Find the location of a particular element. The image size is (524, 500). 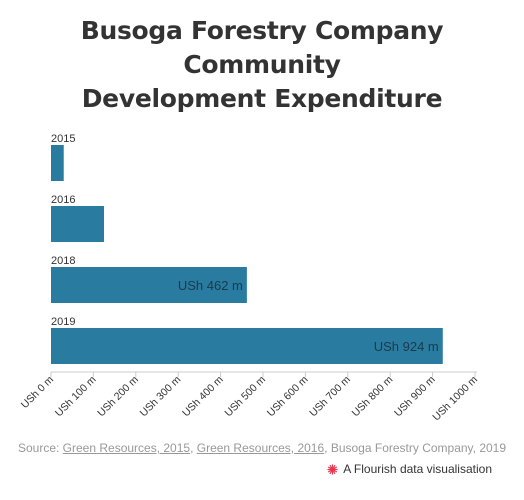

x-tick-label: USh 1000 m is located at coordinates (455, 398).